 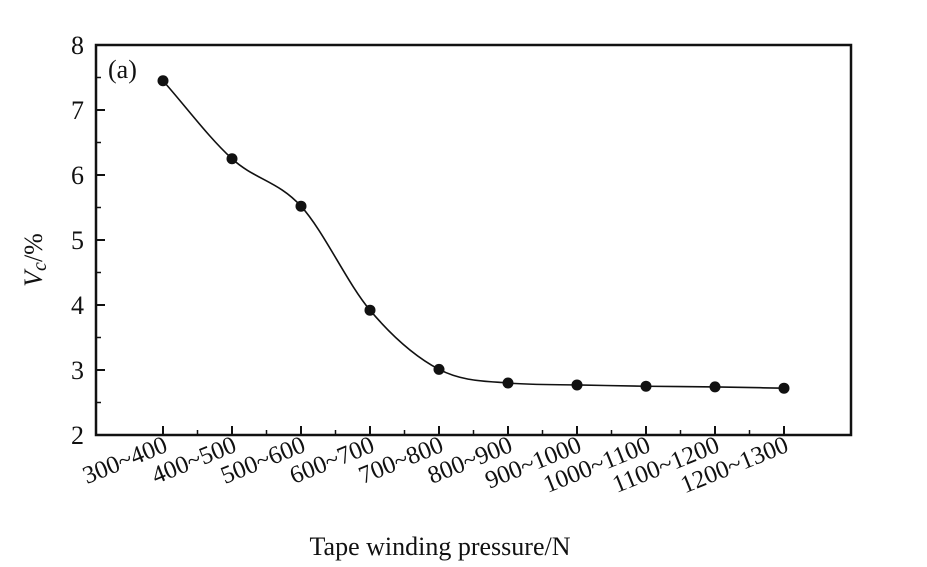 What do you see at coordinates (77, 45) in the screenshot?
I see `y-tick-label: 8` at bounding box center [77, 45].